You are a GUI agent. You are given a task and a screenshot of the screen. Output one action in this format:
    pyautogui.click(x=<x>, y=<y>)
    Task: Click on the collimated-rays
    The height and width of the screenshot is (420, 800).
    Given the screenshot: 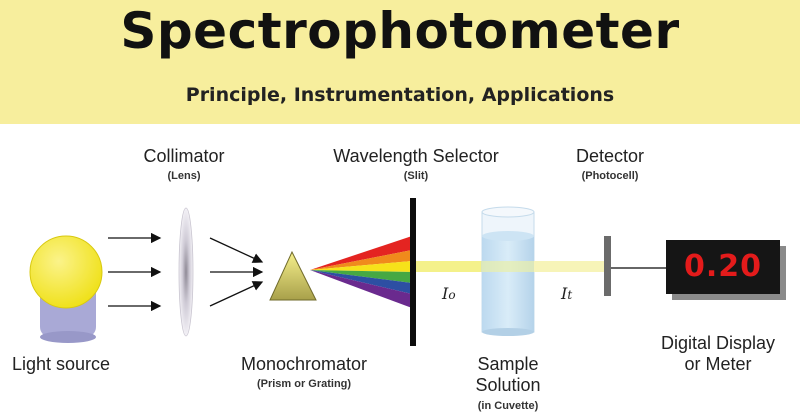 What is the action you would take?
    pyautogui.click(x=236, y=272)
    